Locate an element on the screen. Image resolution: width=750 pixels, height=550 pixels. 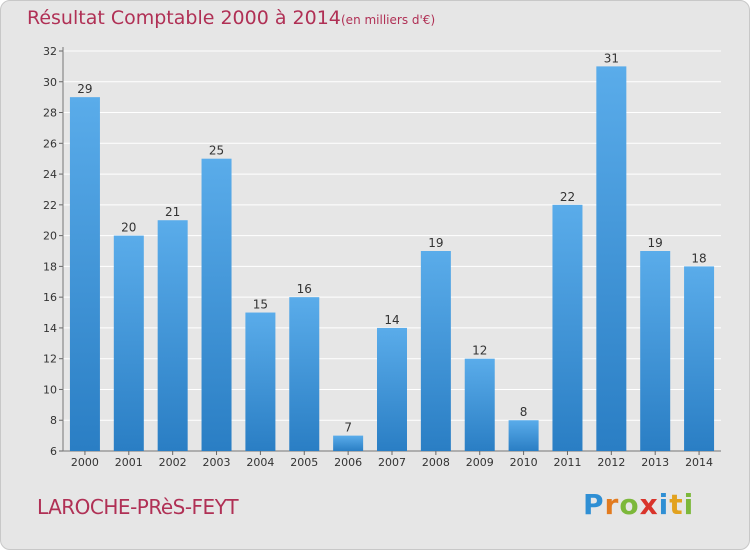
chart-title: Résultat Comptable 2000 à 2014 is located at coordinates (184, 18).